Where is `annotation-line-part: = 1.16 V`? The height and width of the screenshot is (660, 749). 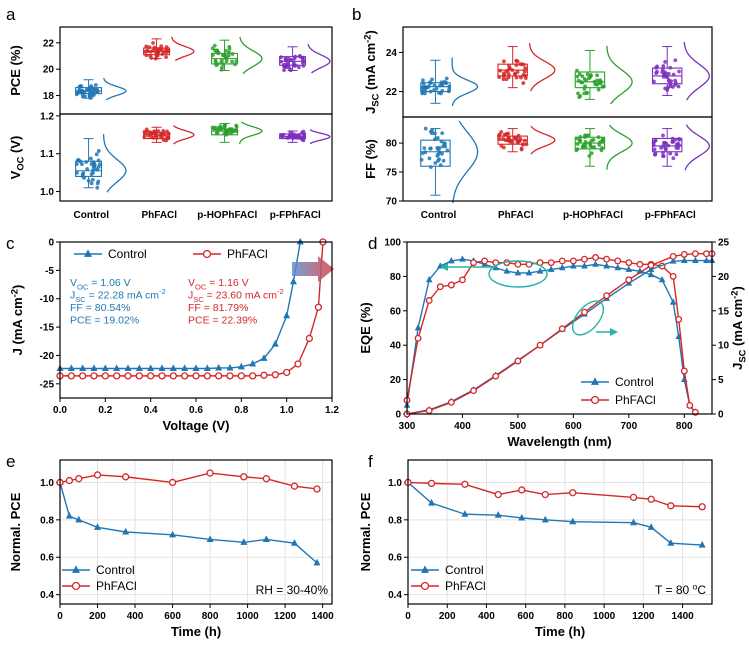
annotation-line-part: = 1.16 V is located at coordinates (227, 283).